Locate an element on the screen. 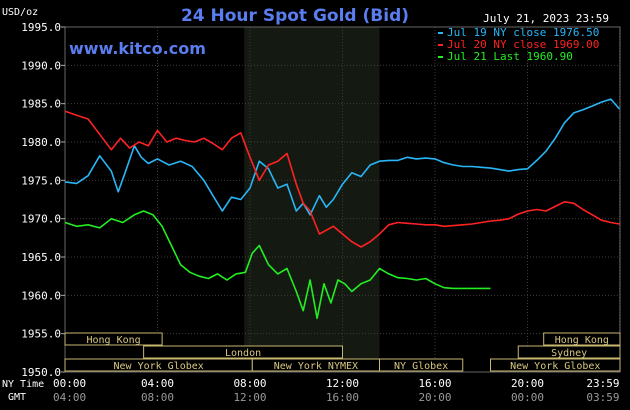  chart-title: 24 Hour Spot Gold (Bid) is located at coordinates (295, 16).